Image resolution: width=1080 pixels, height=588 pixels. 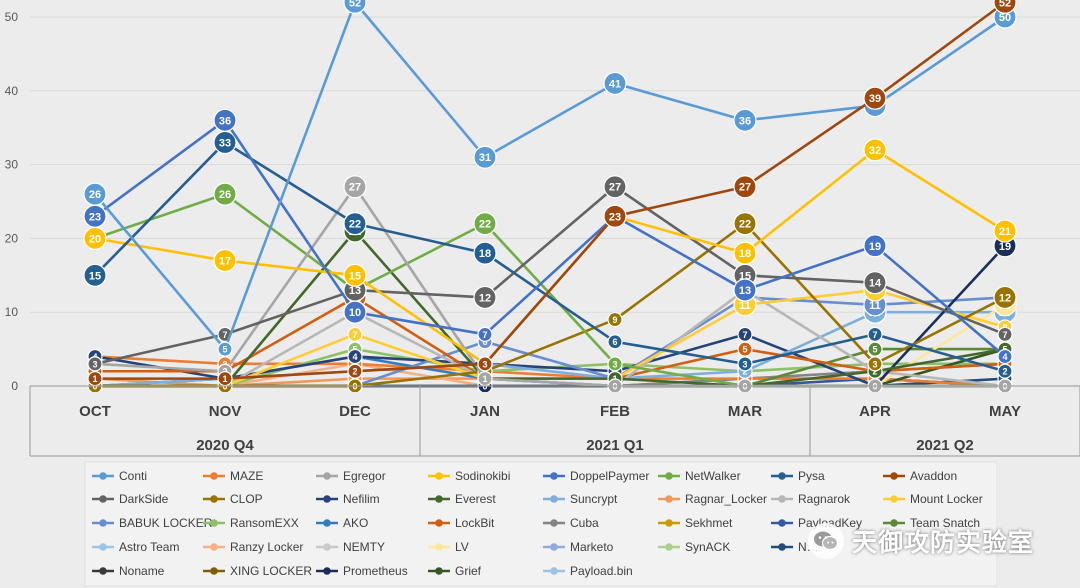 What do you see at coordinates (485, 411) in the screenshot?
I see `x-tick-label: JAN` at bounding box center [485, 411].